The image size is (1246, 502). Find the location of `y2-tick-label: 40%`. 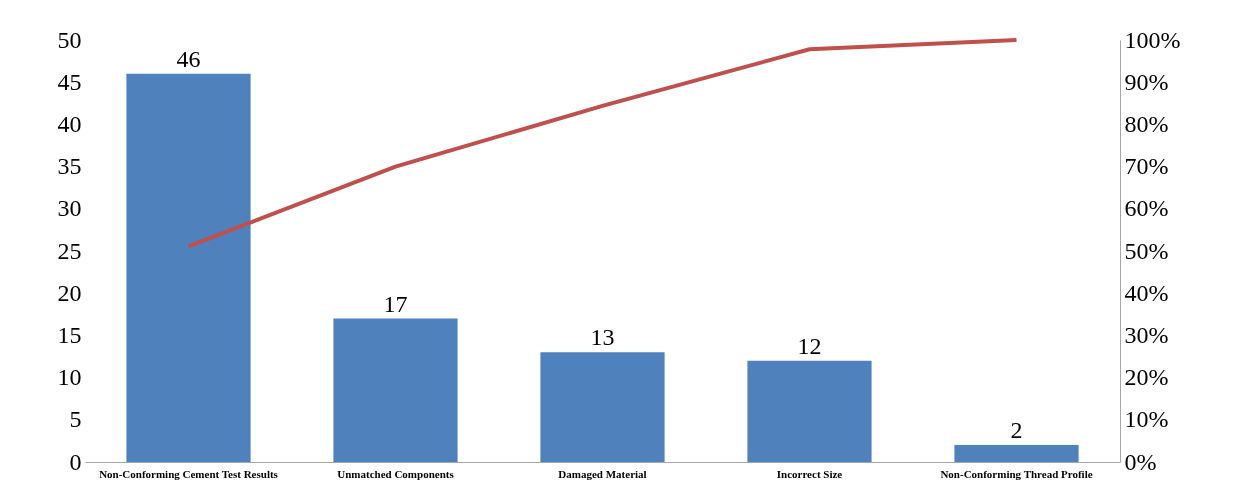

y2-tick-label: 40% is located at coordinates (1146, 292).